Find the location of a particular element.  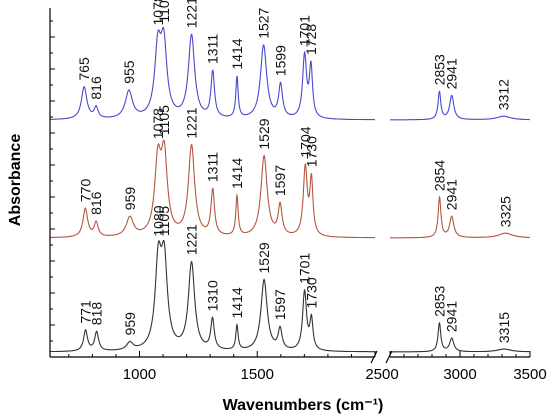

x-axis-title: Wavenumbers (cm⁻¹) is located at coordinates (303, 405).